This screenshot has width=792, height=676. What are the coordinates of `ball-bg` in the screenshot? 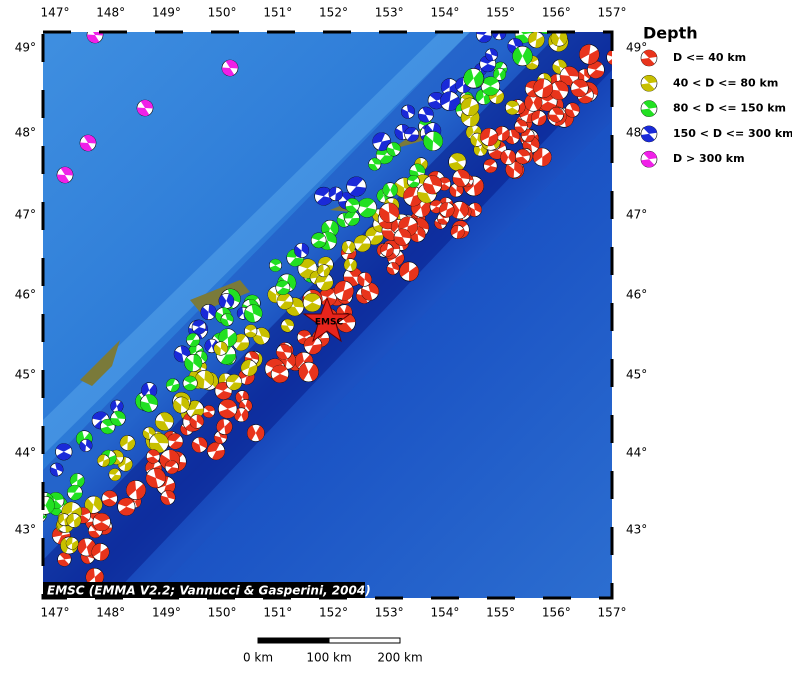 It's located at (7, 504).